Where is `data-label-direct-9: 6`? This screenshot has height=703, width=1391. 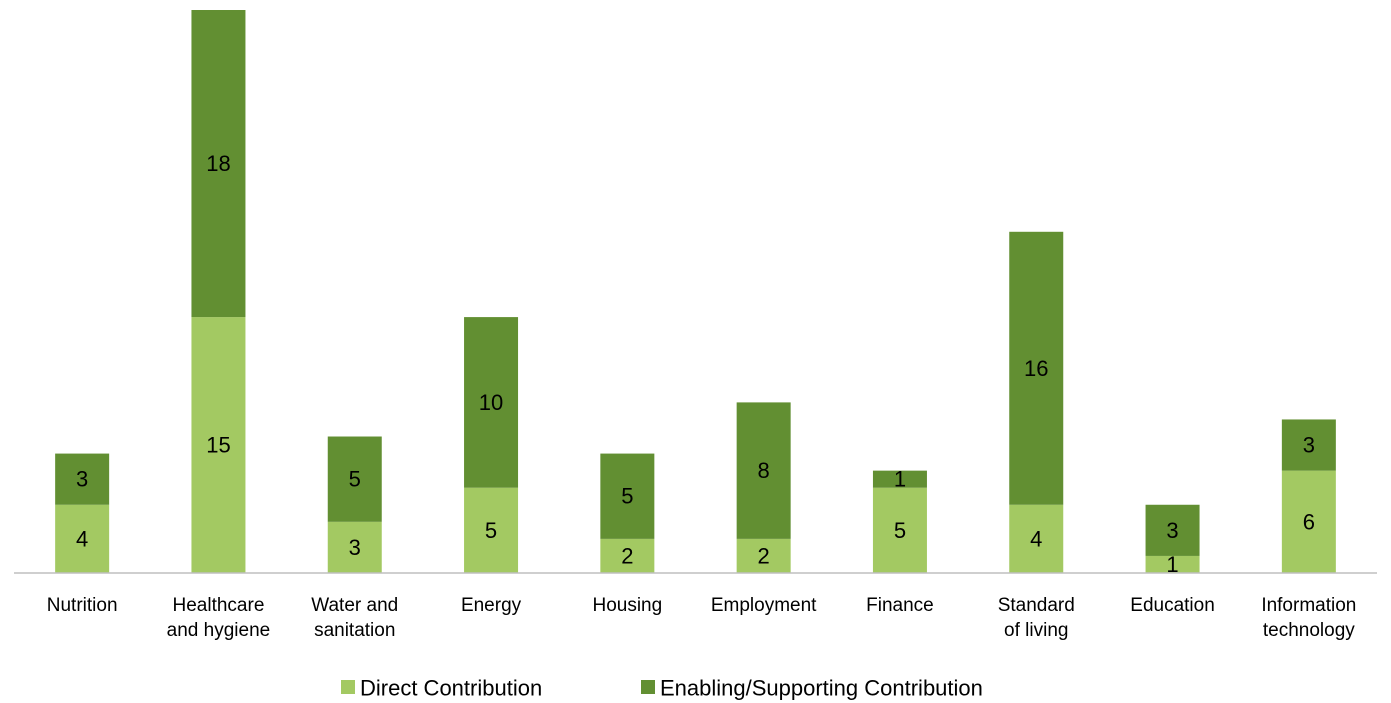
data-label-direct-9: 6 is located at coordinates (1309, 521).